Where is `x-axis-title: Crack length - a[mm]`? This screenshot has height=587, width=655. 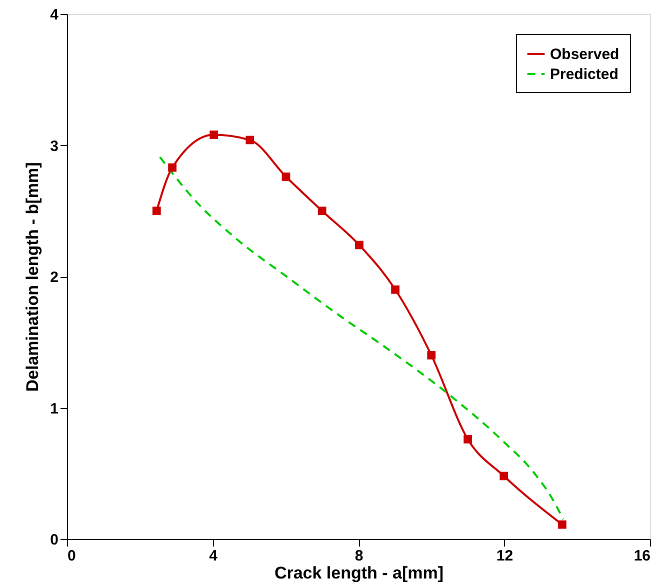 x-axis-title: Crack length - a[mm] is located at coordinates (359, 573).